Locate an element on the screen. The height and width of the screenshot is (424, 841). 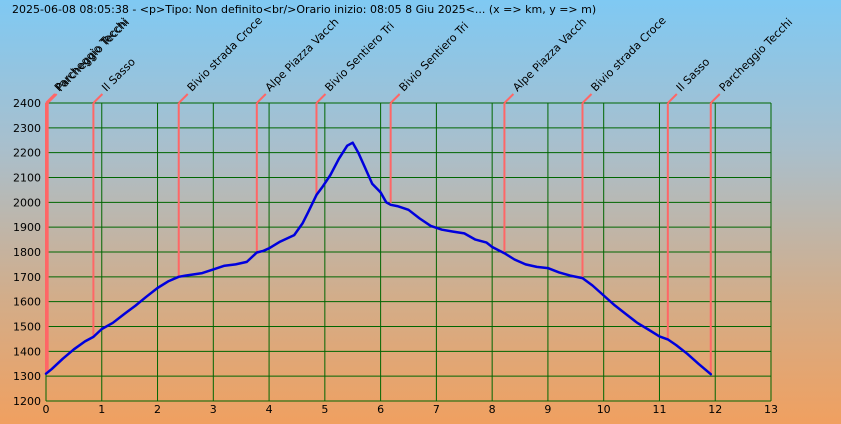
y-tick-label: 1300 is located at coordinates (27, 376).